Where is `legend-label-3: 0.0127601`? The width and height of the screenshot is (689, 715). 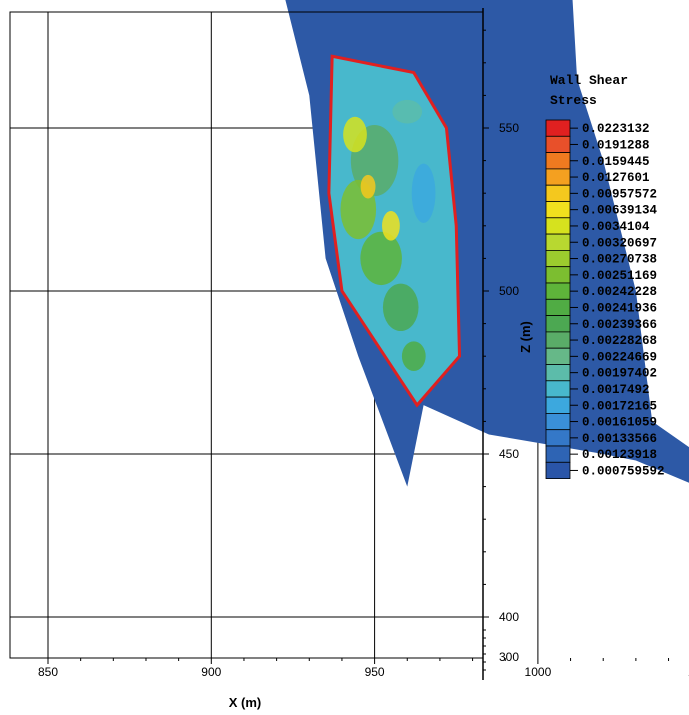
legend-label-3: 0.0127601 is located at coordinates (616, 178).